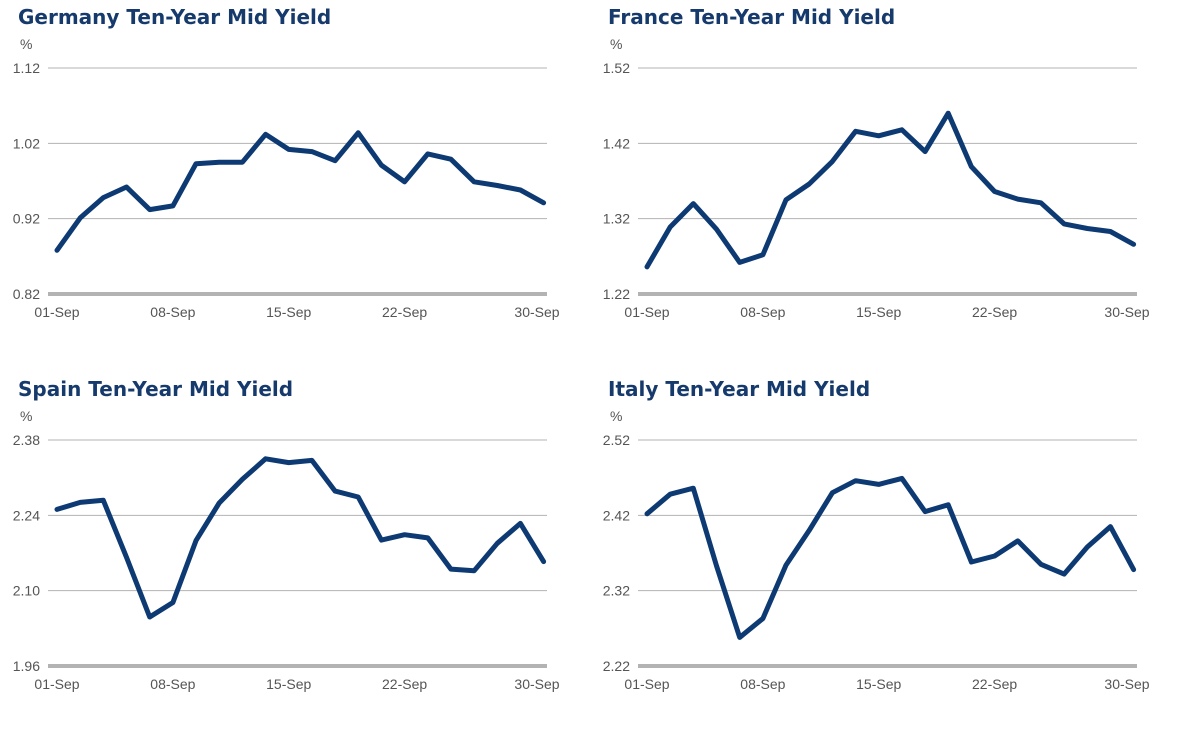 The width and height of the screenshot is (1181, 731). Describe the element at coordinates (752, 17) in the screenshot. I see `chart-title: France Ten-Year Mid Yield` at that location.